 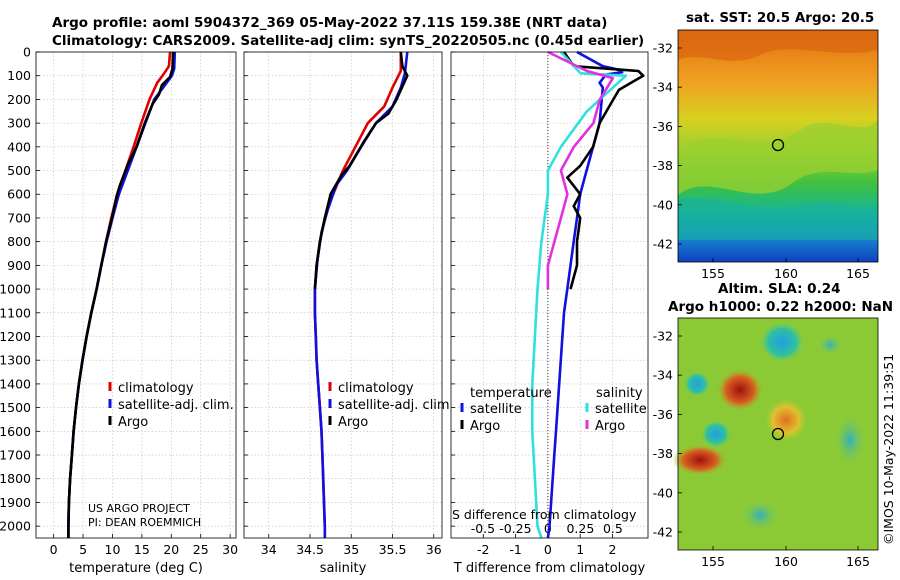 What do you see at coordinates (434, 549) in the screenshot?
I see `x-tick-label: 36` at bounding box center [434, 549].